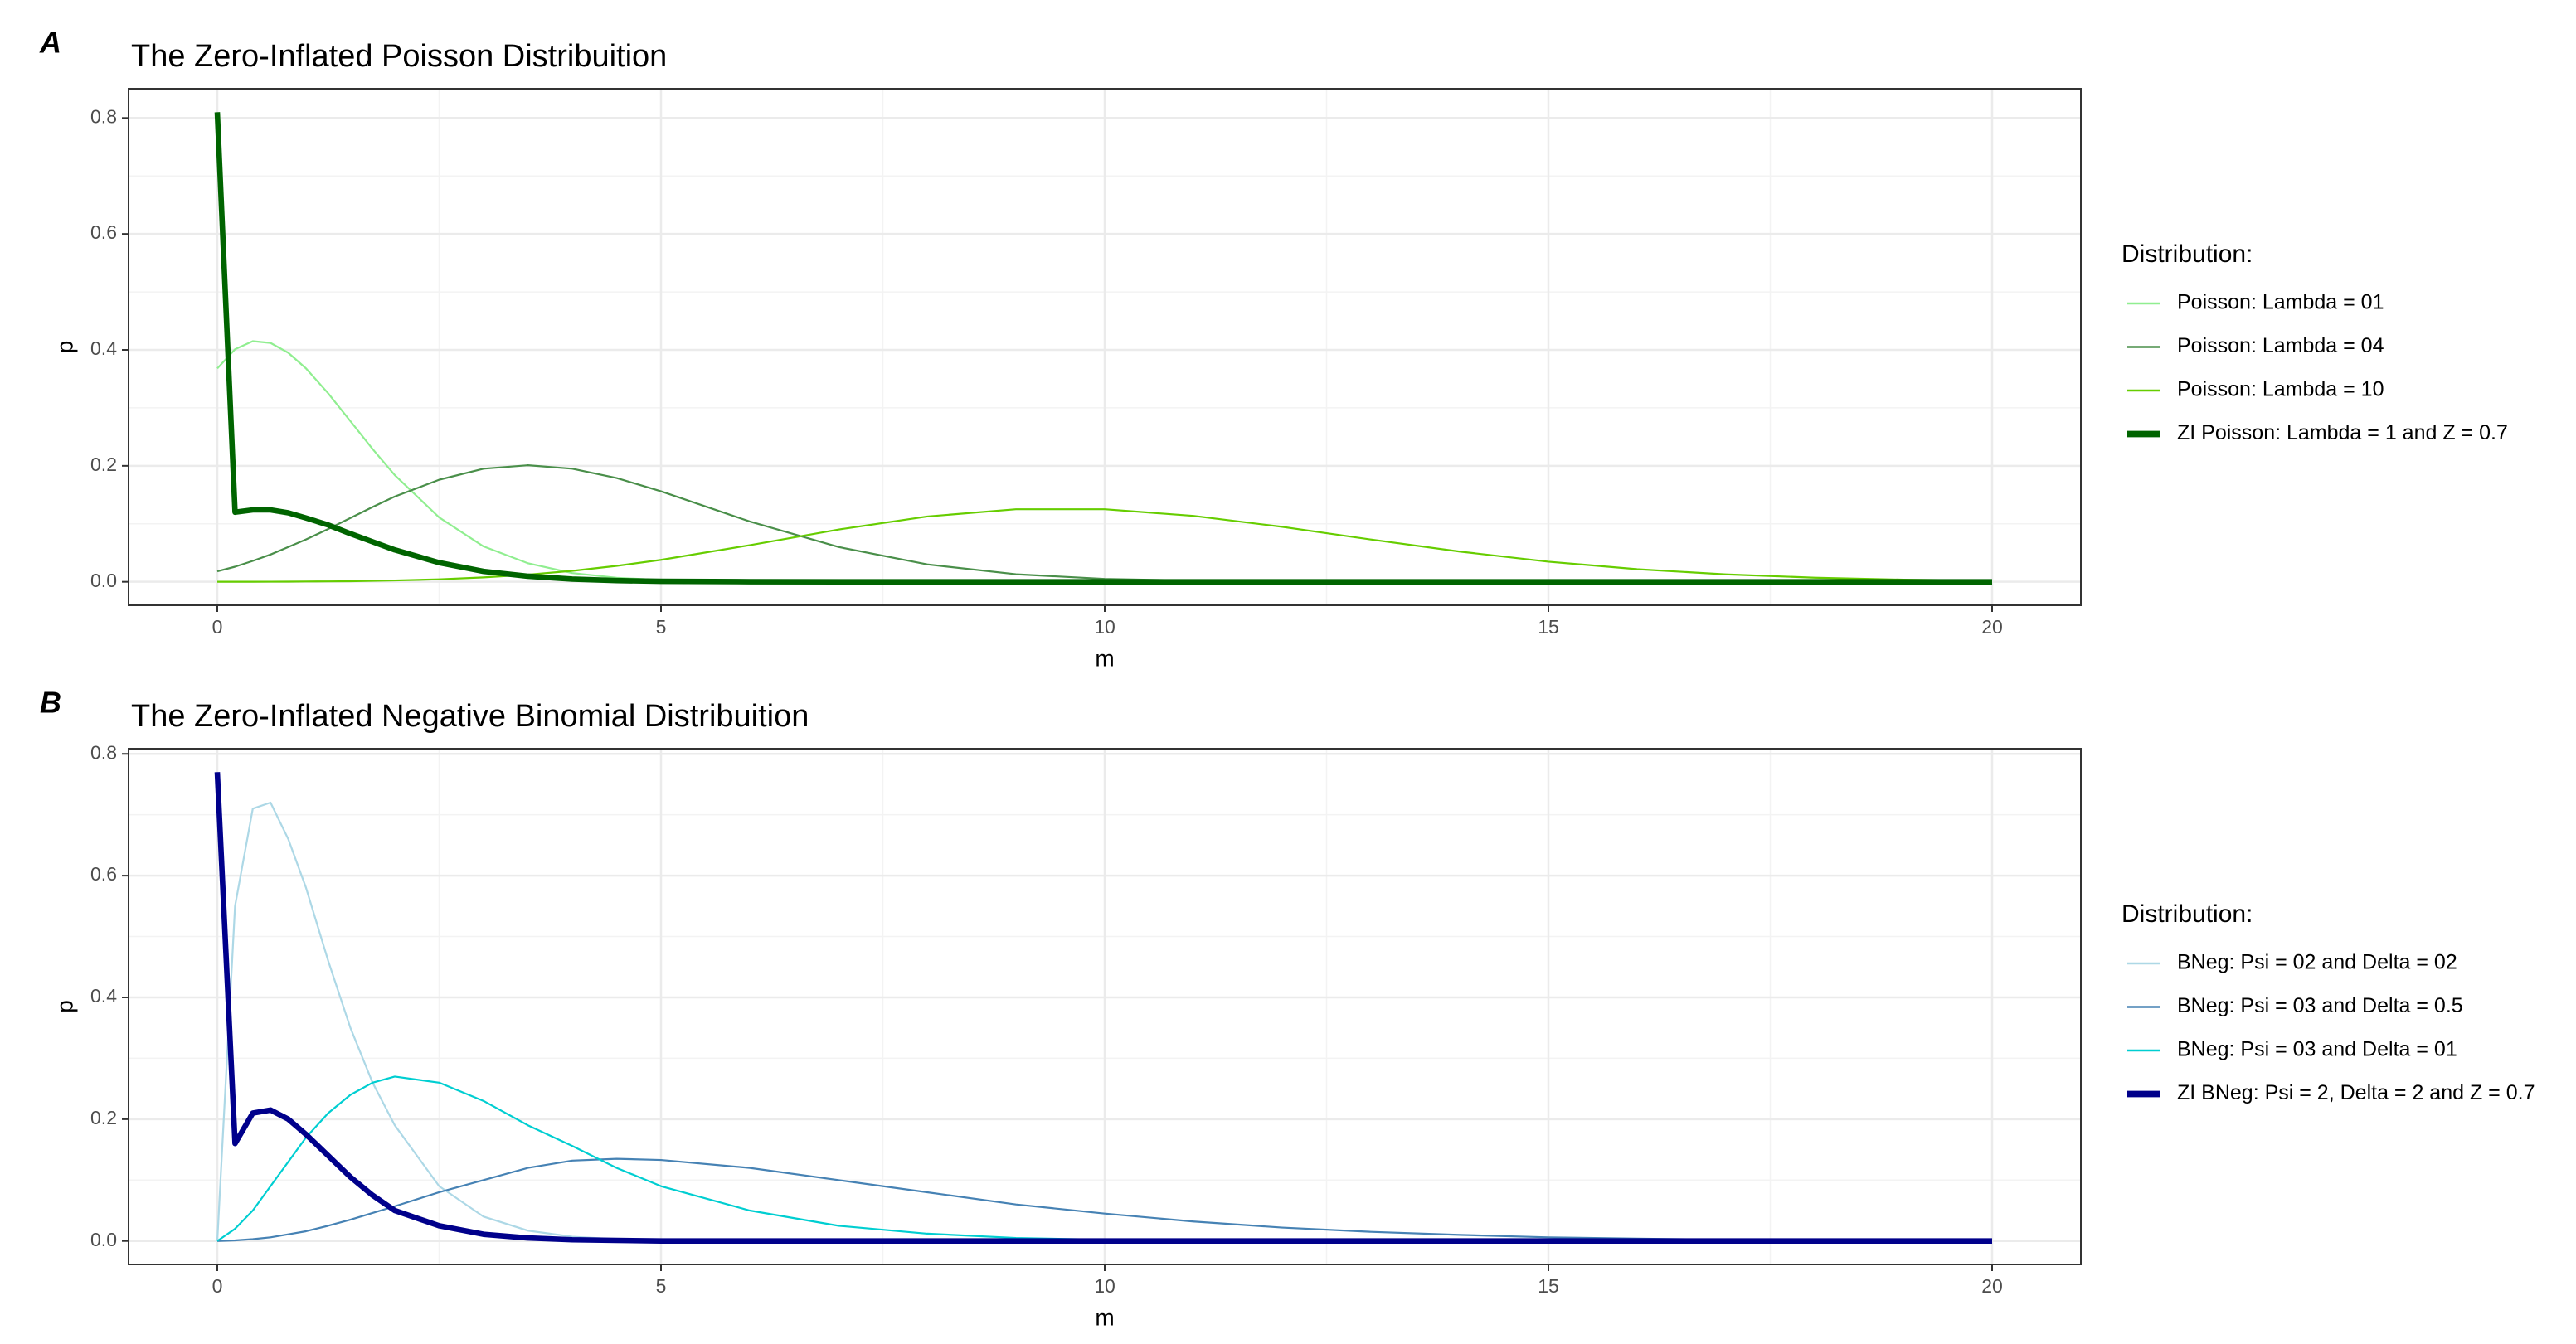 Image resolution: width=2576 pixels, height=1344 pixels. What do you see at coordinates (2280, 345) in the screenshot?
I see `legend-label: Poisson: Lambda = 04` at bounding box center [2280, 345].